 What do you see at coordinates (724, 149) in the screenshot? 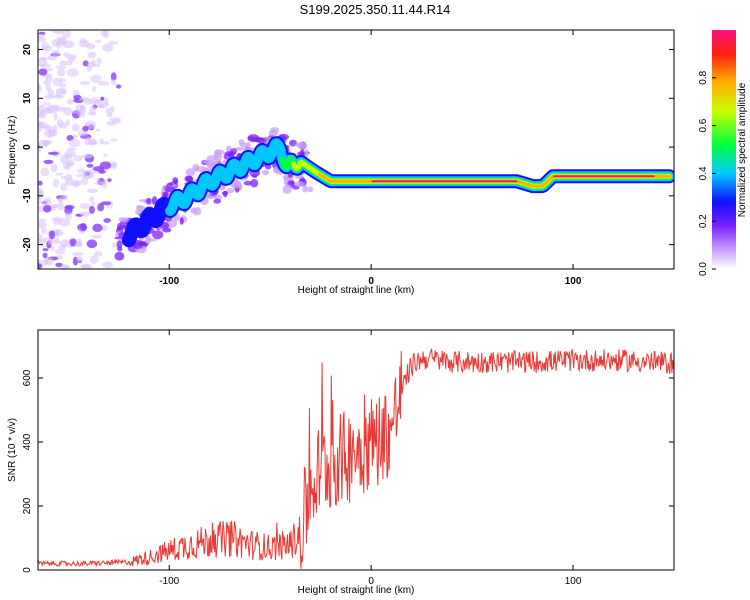
I see `colorbar-gradient` at bounding box center [724, 149].